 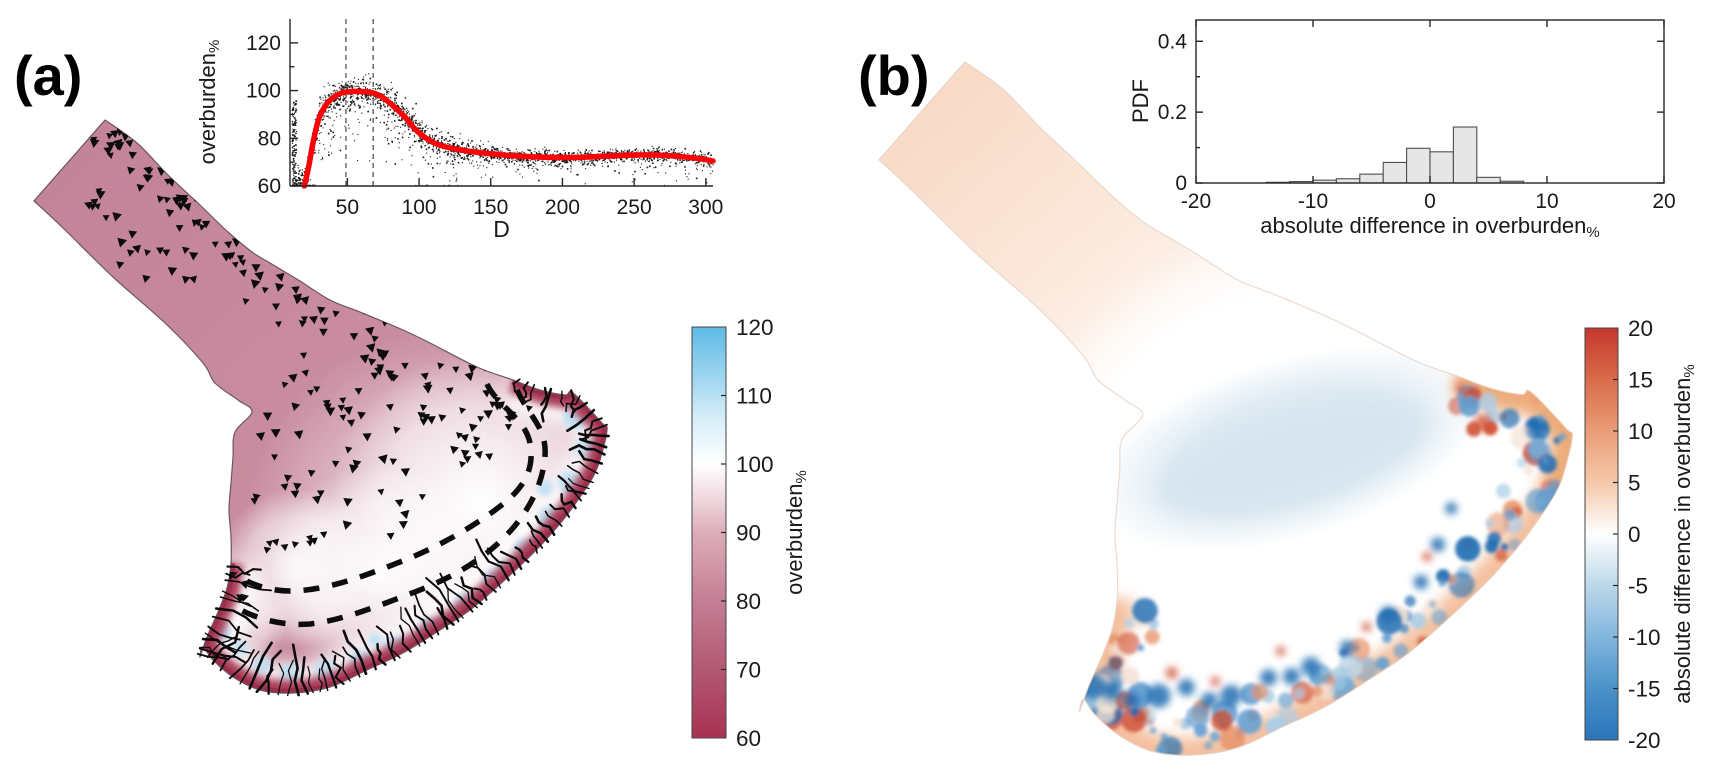 What do you see at coordinates (1140, 101) in the screenshot?
I see `y-axis-label: PDF` at bounding box center [1140, 101].